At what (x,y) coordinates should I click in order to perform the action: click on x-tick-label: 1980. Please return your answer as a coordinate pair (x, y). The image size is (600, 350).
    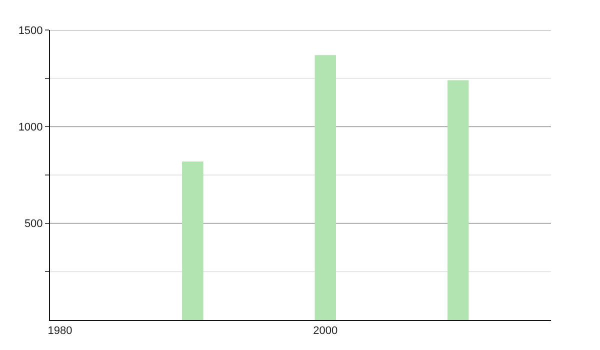
    Looking at the image, I should click on (60, 331).